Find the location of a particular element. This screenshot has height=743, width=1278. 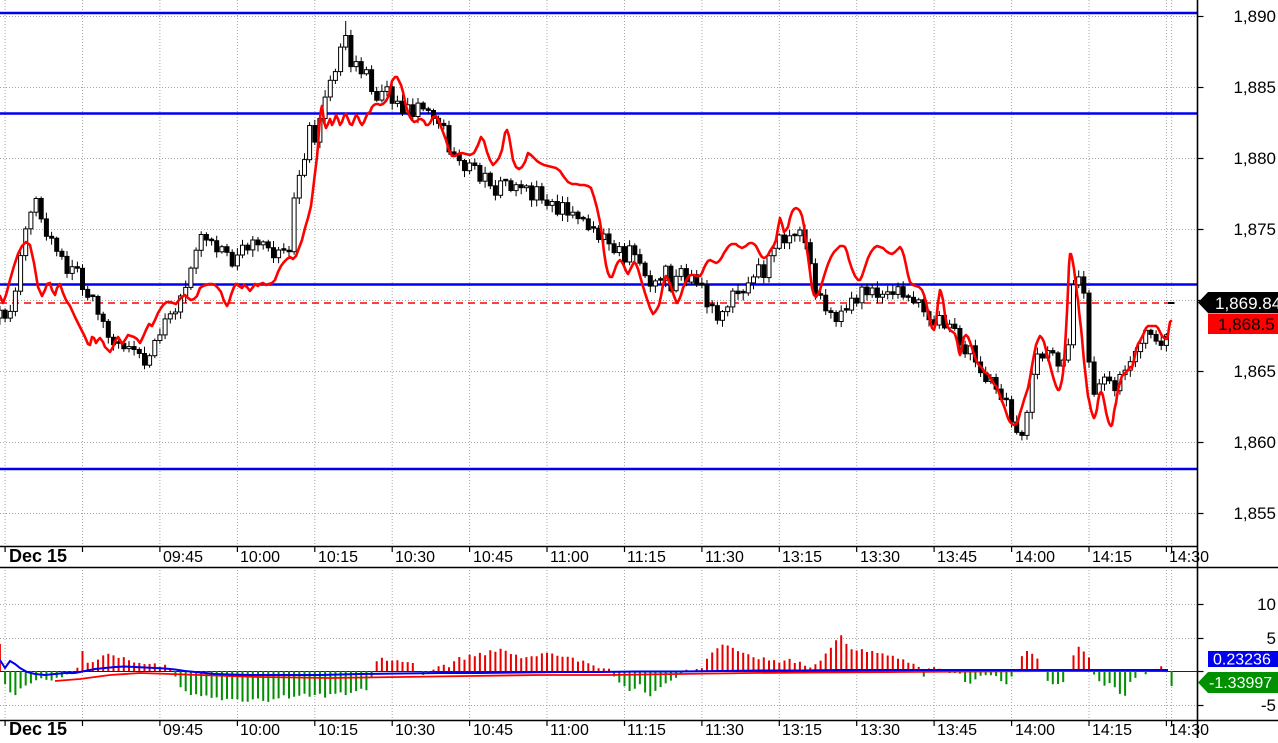

svg-text: -5 is located at coordinates (1268, 705).